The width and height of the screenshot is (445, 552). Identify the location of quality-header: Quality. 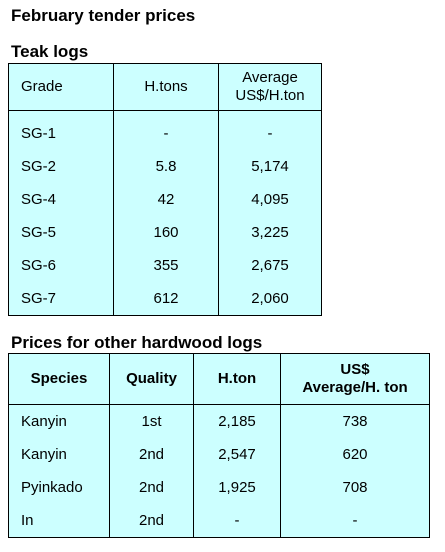
(151, 379).